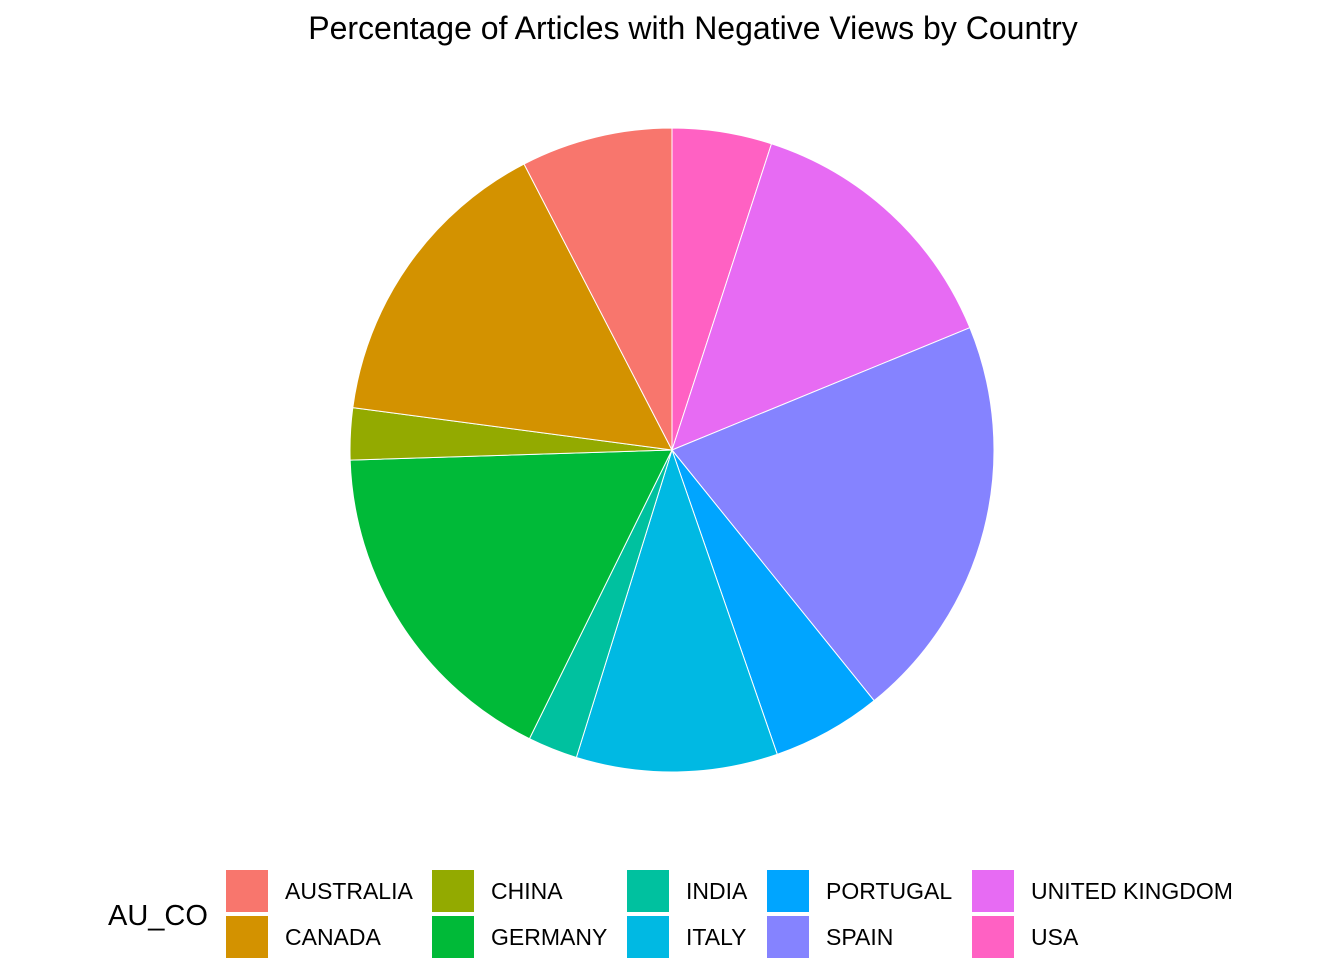 The height and width of the screenshot is (960, 1344). Describe the element at coordinates (716, 937) in the screenshot. I see `legend-label: ITALY` at that location.